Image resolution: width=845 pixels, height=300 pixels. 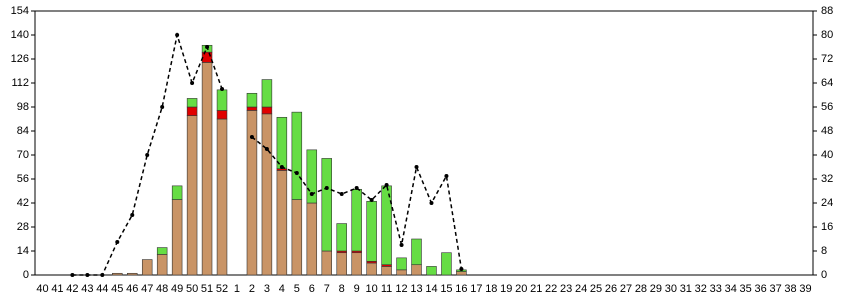 I want to click on x-tick-label: 5, so click(x=297, y=289).